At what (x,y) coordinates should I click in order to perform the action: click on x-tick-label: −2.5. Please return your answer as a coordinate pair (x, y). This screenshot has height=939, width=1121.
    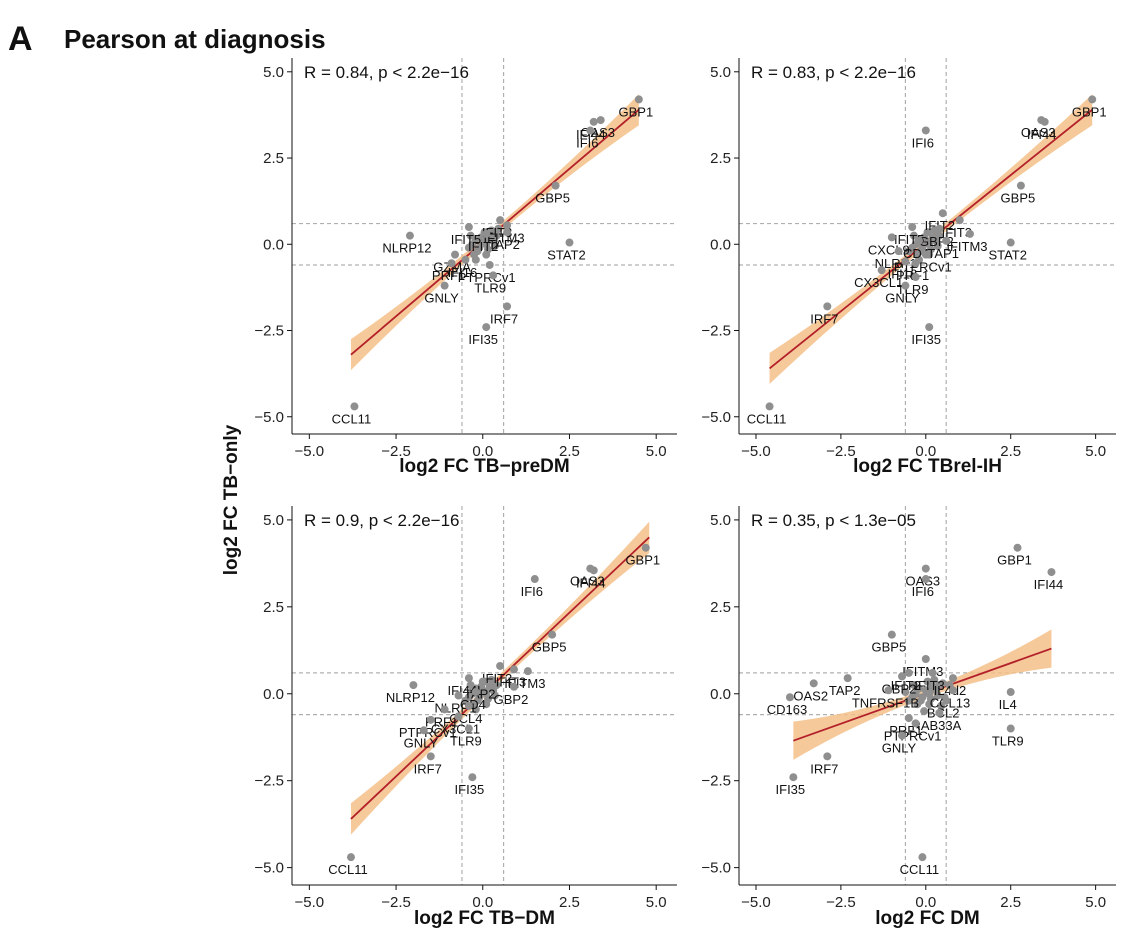
    Looking at the image, I should click on (396, 902).